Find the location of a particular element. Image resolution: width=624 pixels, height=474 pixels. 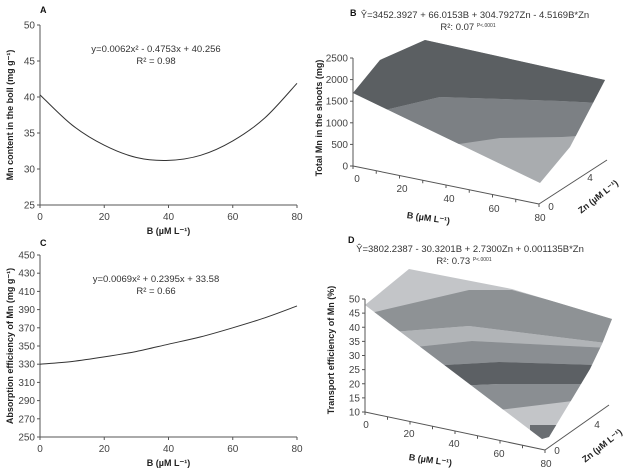

a-y-tick-label: 45 is located at coordinates (30, 62).